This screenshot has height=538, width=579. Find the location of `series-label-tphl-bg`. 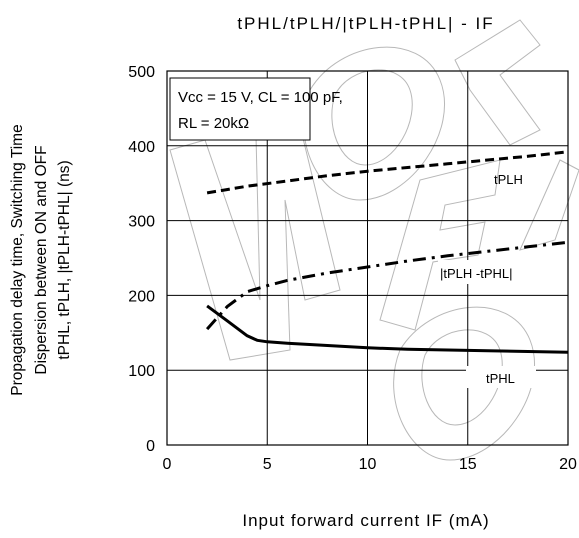

series-label-tphl-bg is located at coordinates (501, 377).